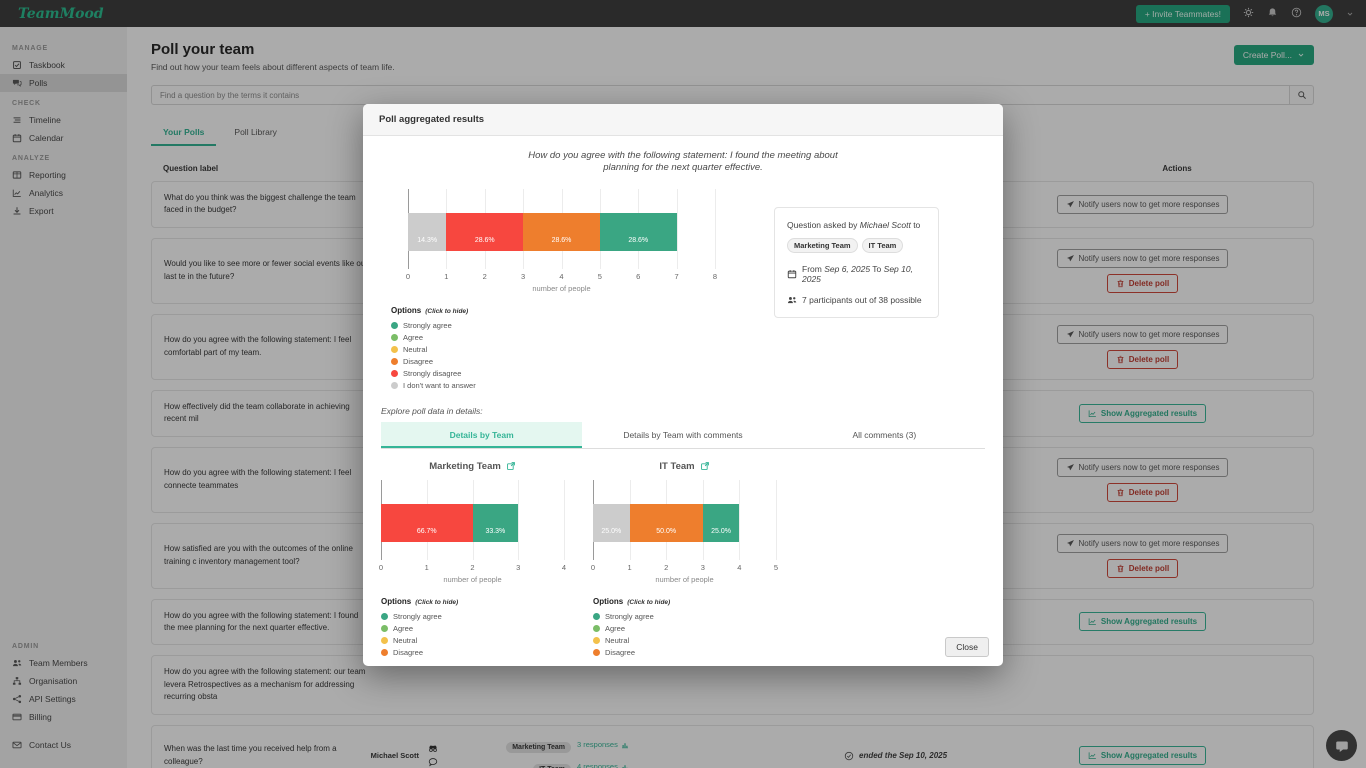  Describe the element at coordinates (856, 300) in the screenshot. I see `participants-line: 7 participants out of 38 possible` at that location.